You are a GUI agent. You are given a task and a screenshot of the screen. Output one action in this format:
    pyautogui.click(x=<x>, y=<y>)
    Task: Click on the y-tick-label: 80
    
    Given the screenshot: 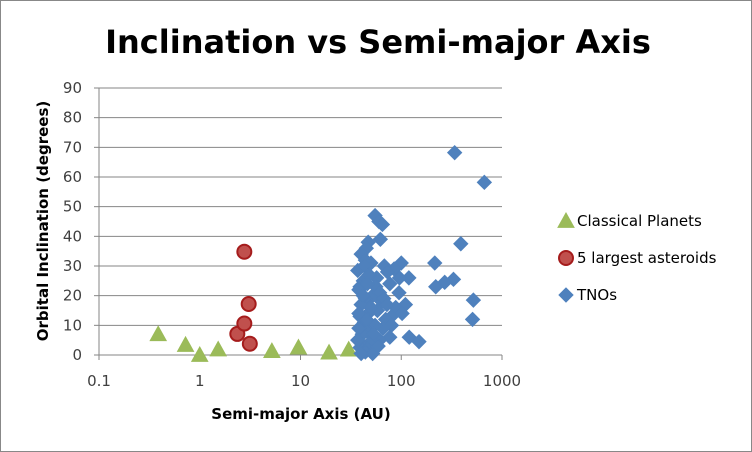 What is the action you would take?
    pyautogui.click(x=72, y=118)
    